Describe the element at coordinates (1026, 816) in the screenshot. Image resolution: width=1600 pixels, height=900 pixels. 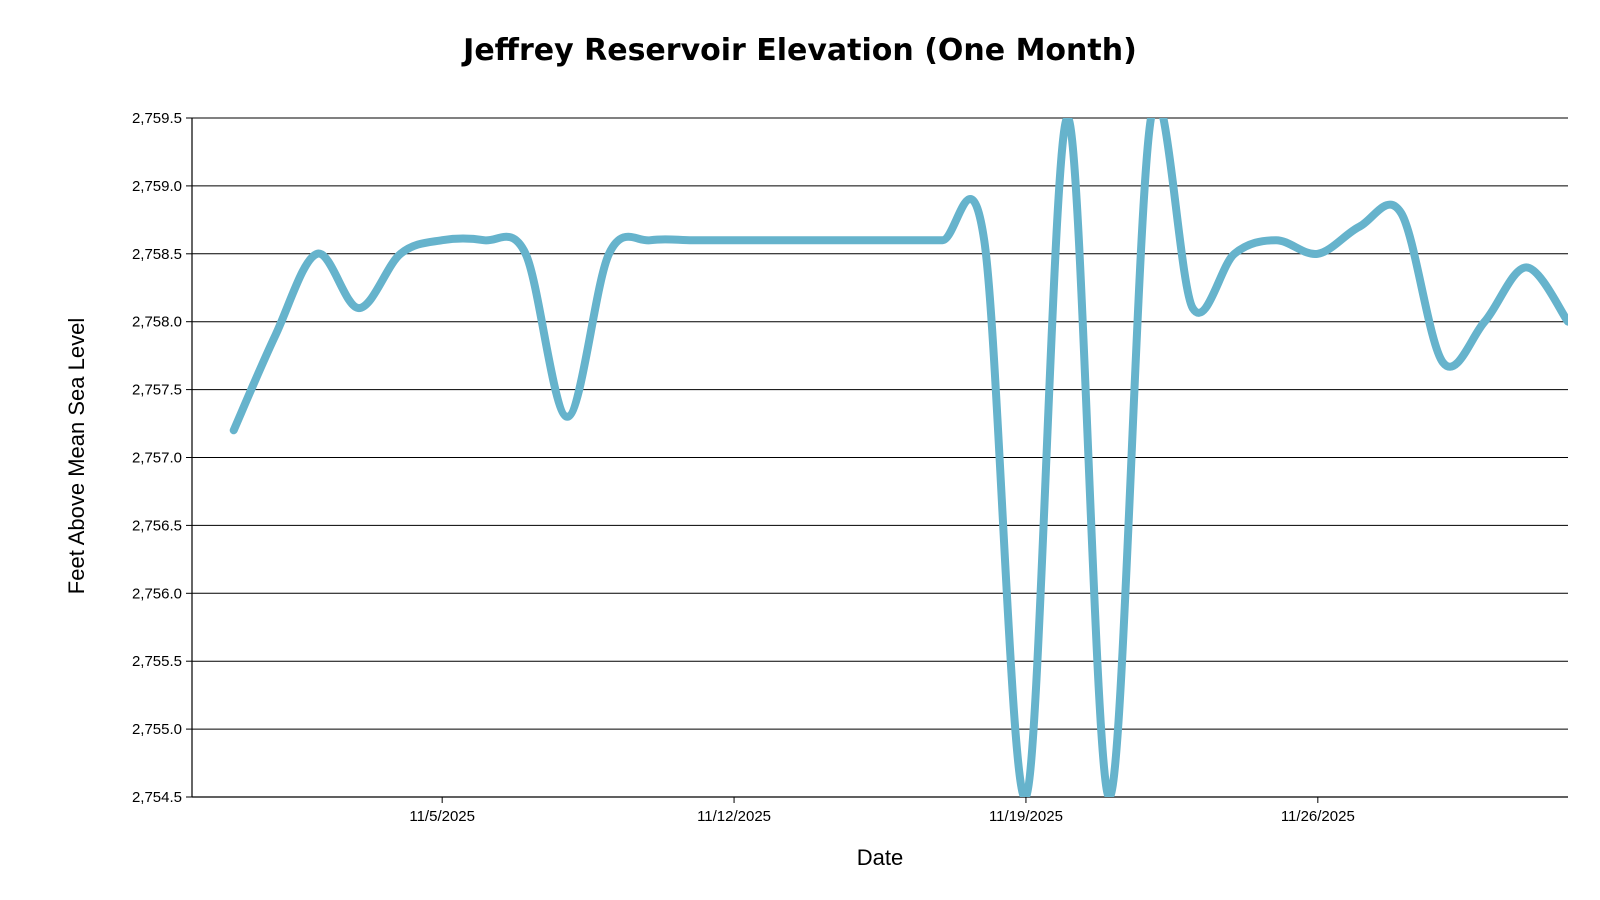
I see `x-tick-label: 11/19/2025` at that location.